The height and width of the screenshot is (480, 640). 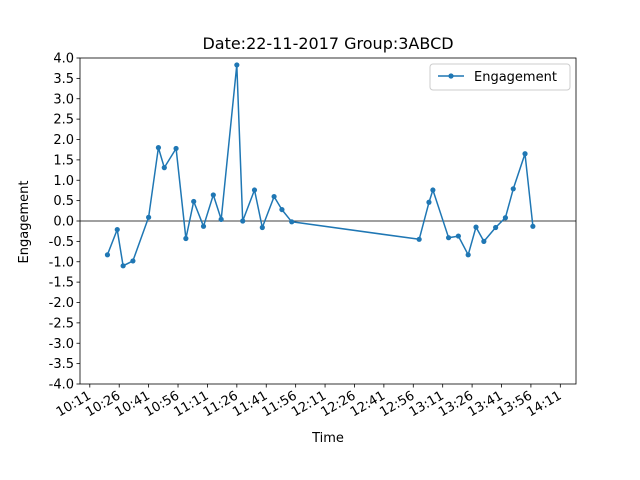 What do you see at coordinates (63, 160) in the screenshot?
I see `y-tick-label: 1.5` at bounding box center [63, 160].